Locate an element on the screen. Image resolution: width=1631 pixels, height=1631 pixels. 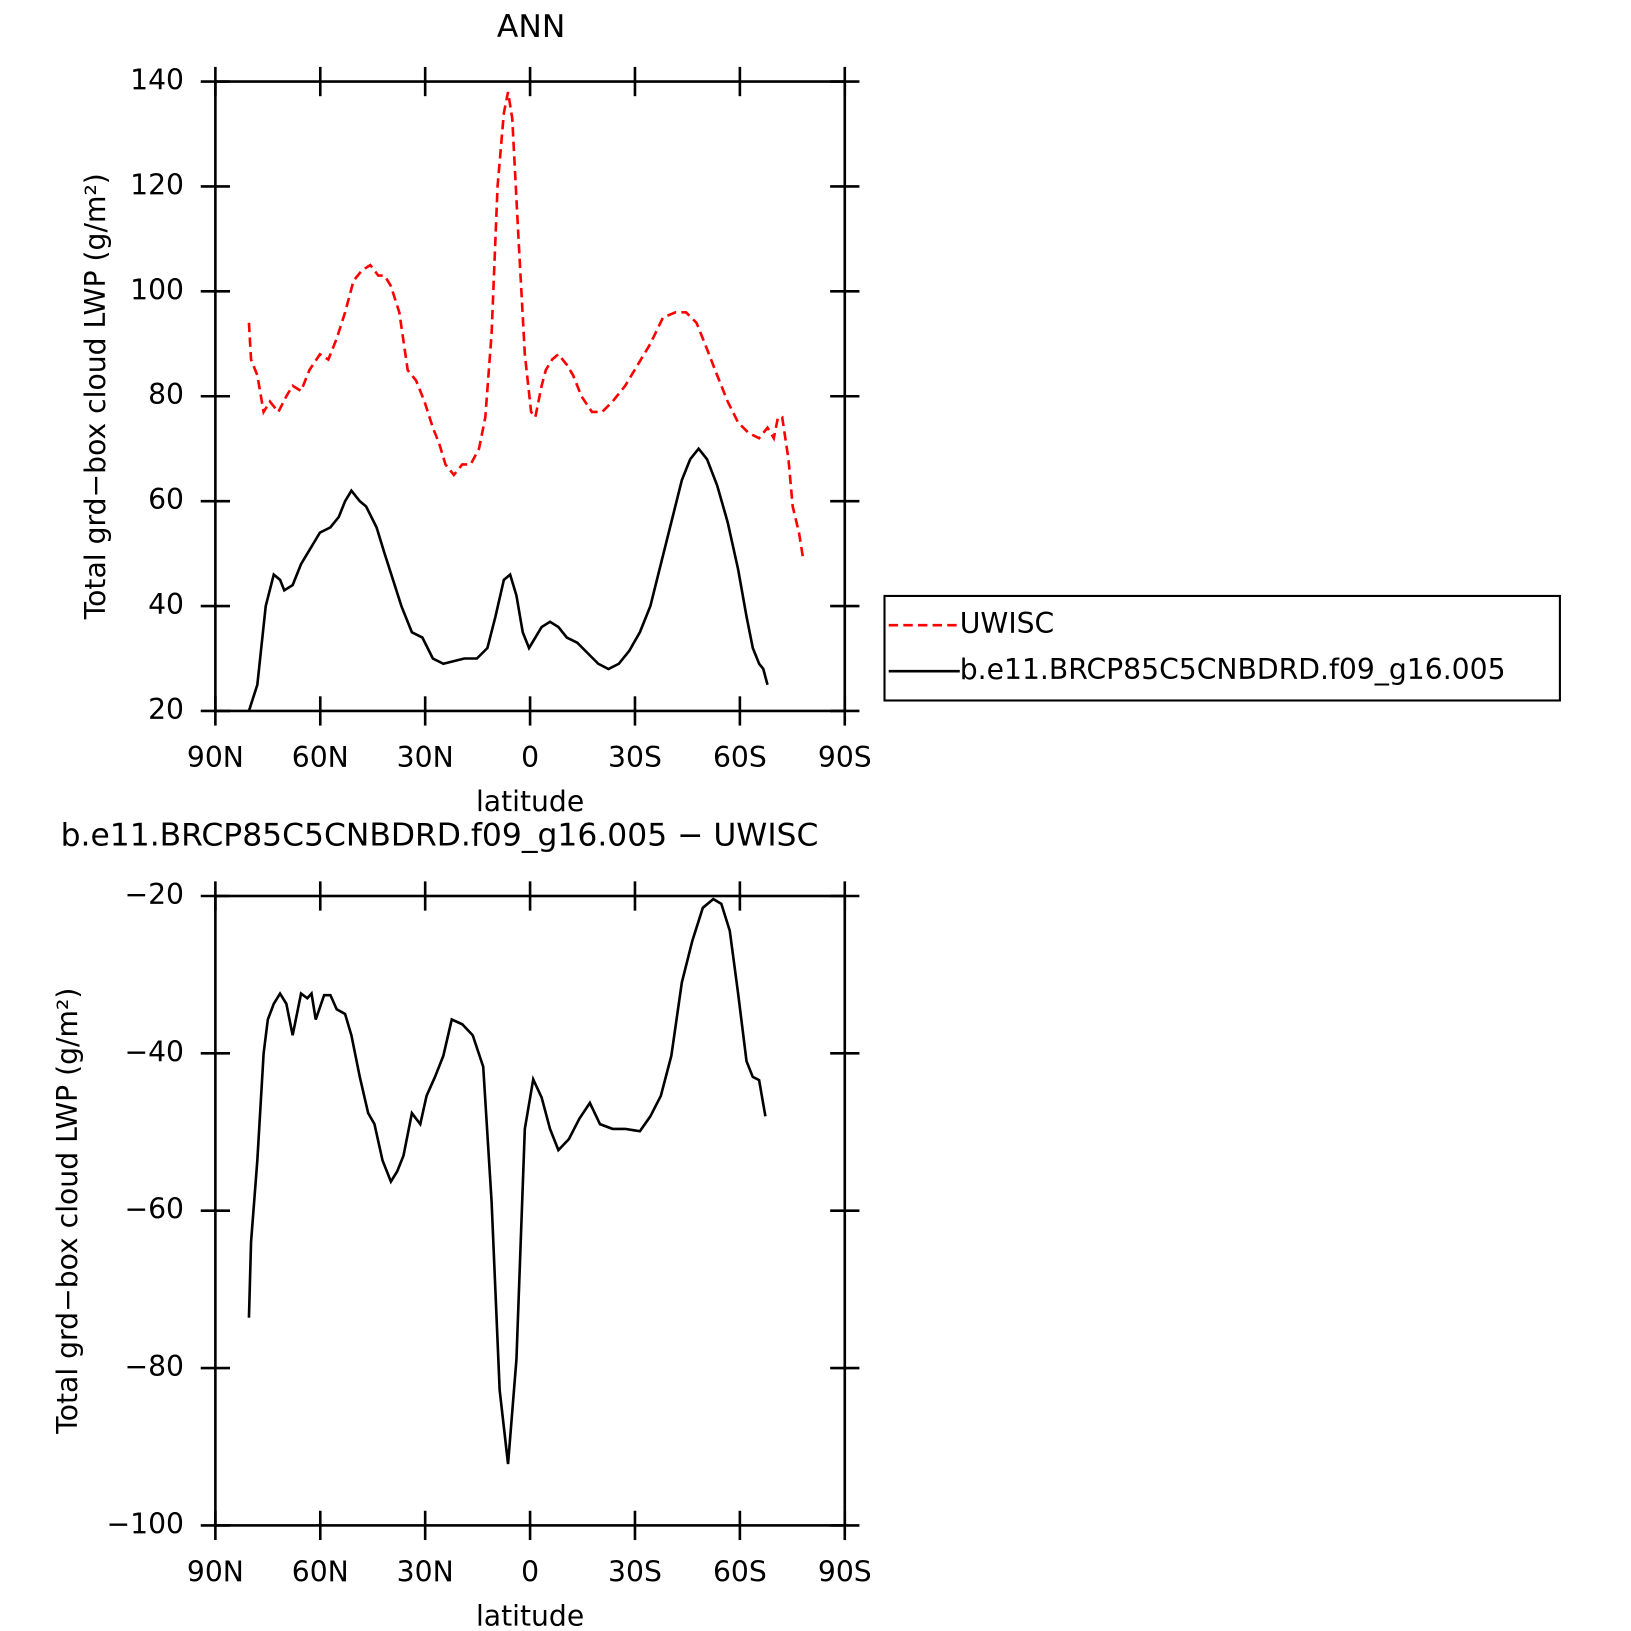
y-tick-label: −60 is located at coordinates (154, 1209).